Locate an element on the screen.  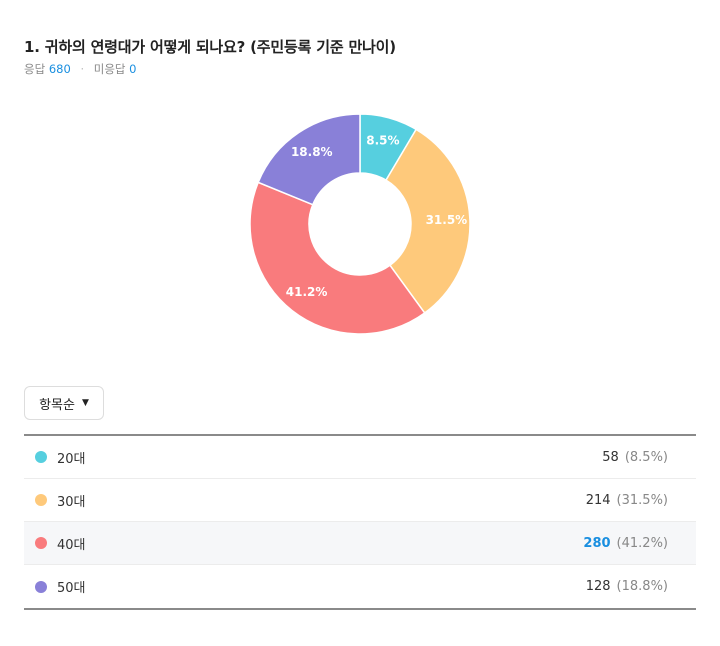
slice-percent-label: 31.5% is located at coordinates (447, 220).